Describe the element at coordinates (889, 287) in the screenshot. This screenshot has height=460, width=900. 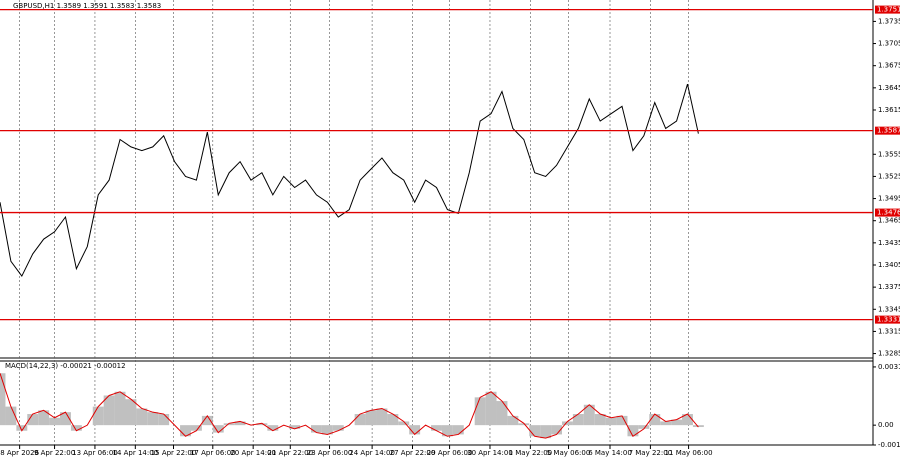
I see `y-tick-label: 1.3375` at that location.